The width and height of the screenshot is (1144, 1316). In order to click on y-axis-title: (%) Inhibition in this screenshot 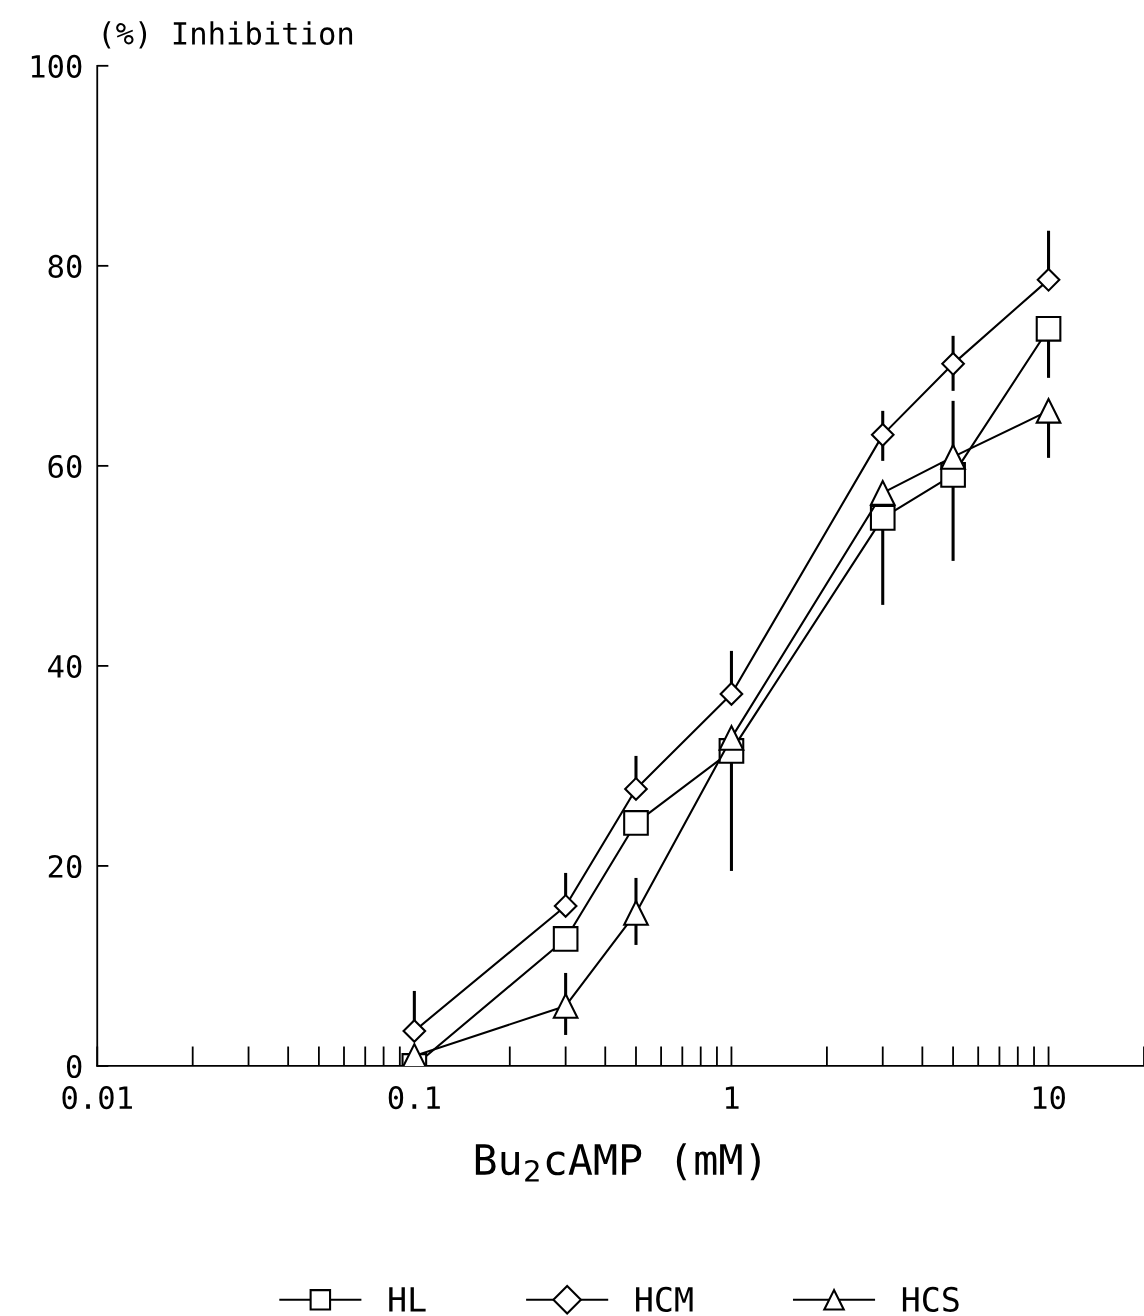, I will do `click(228, 35)`.